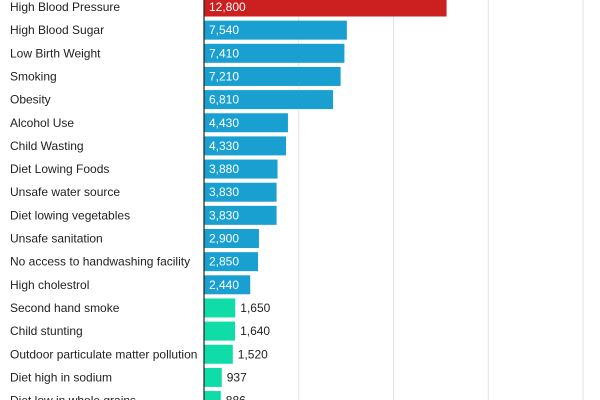  I want to click on category-label: No access to handwashing facility, so click(100, 262).